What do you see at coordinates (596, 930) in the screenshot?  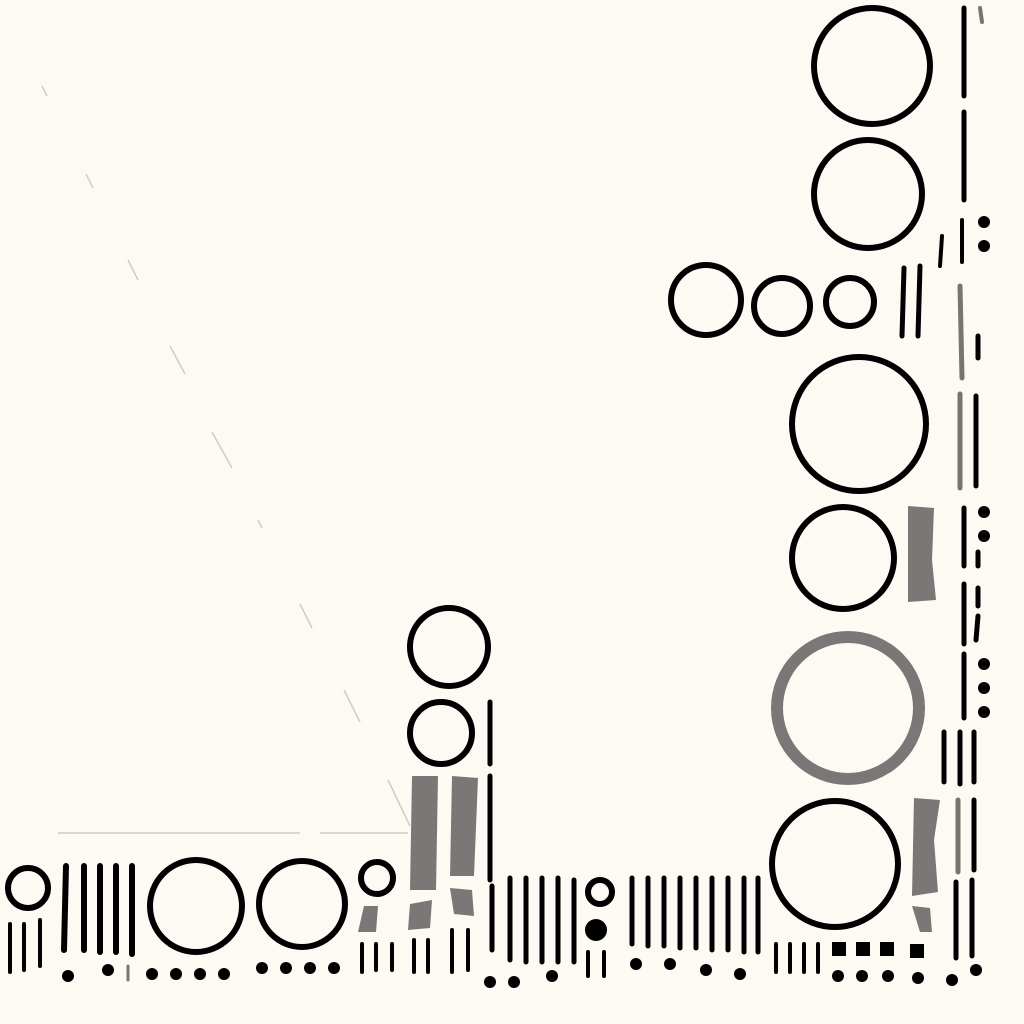 I see `dot-bottom-large` at bounding box center [596, 930].